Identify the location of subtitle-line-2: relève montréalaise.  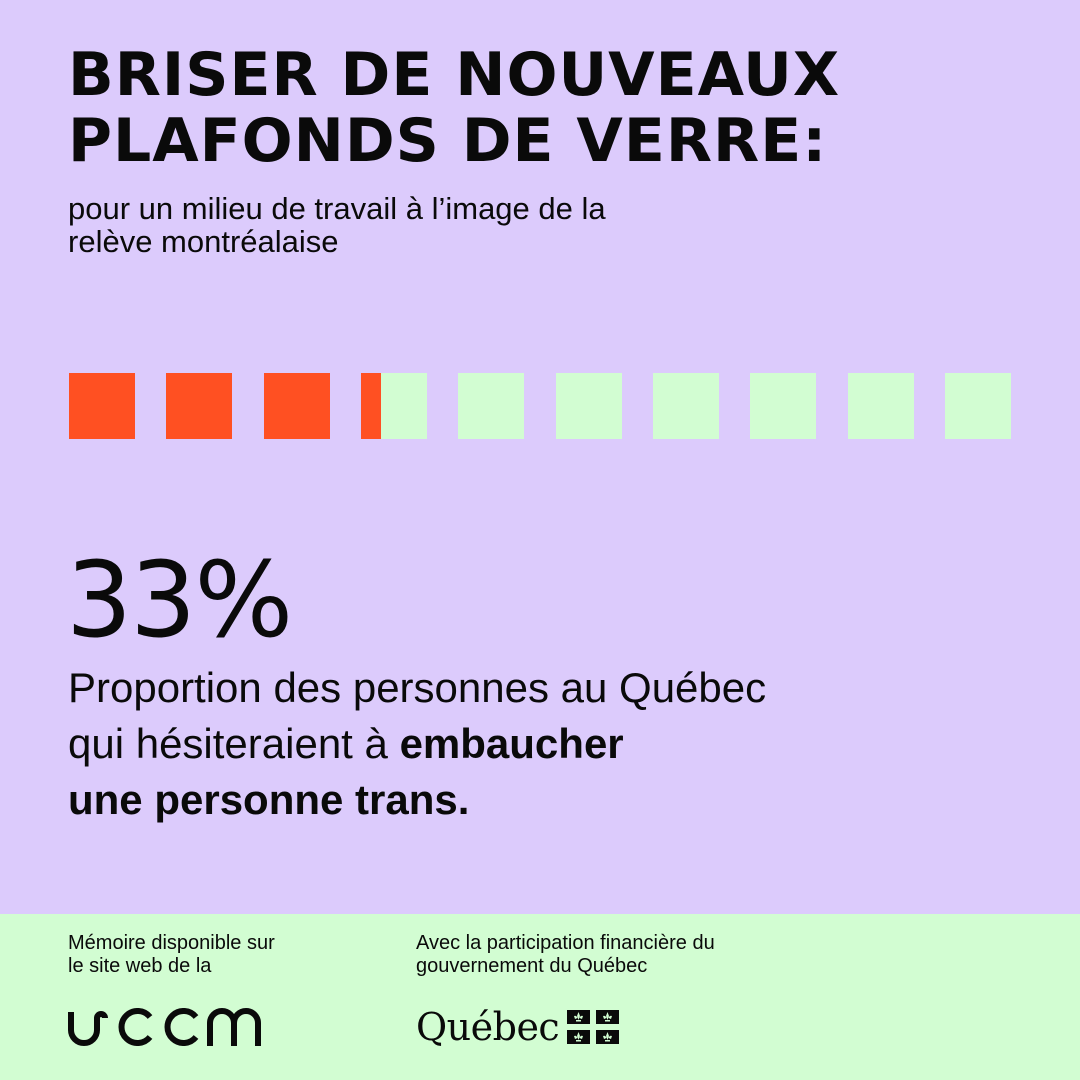
(203, 241).